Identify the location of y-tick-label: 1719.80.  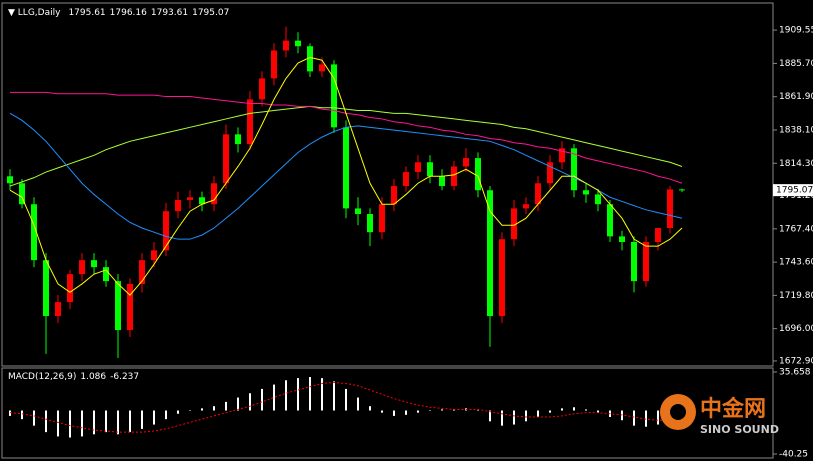
(796, 296).